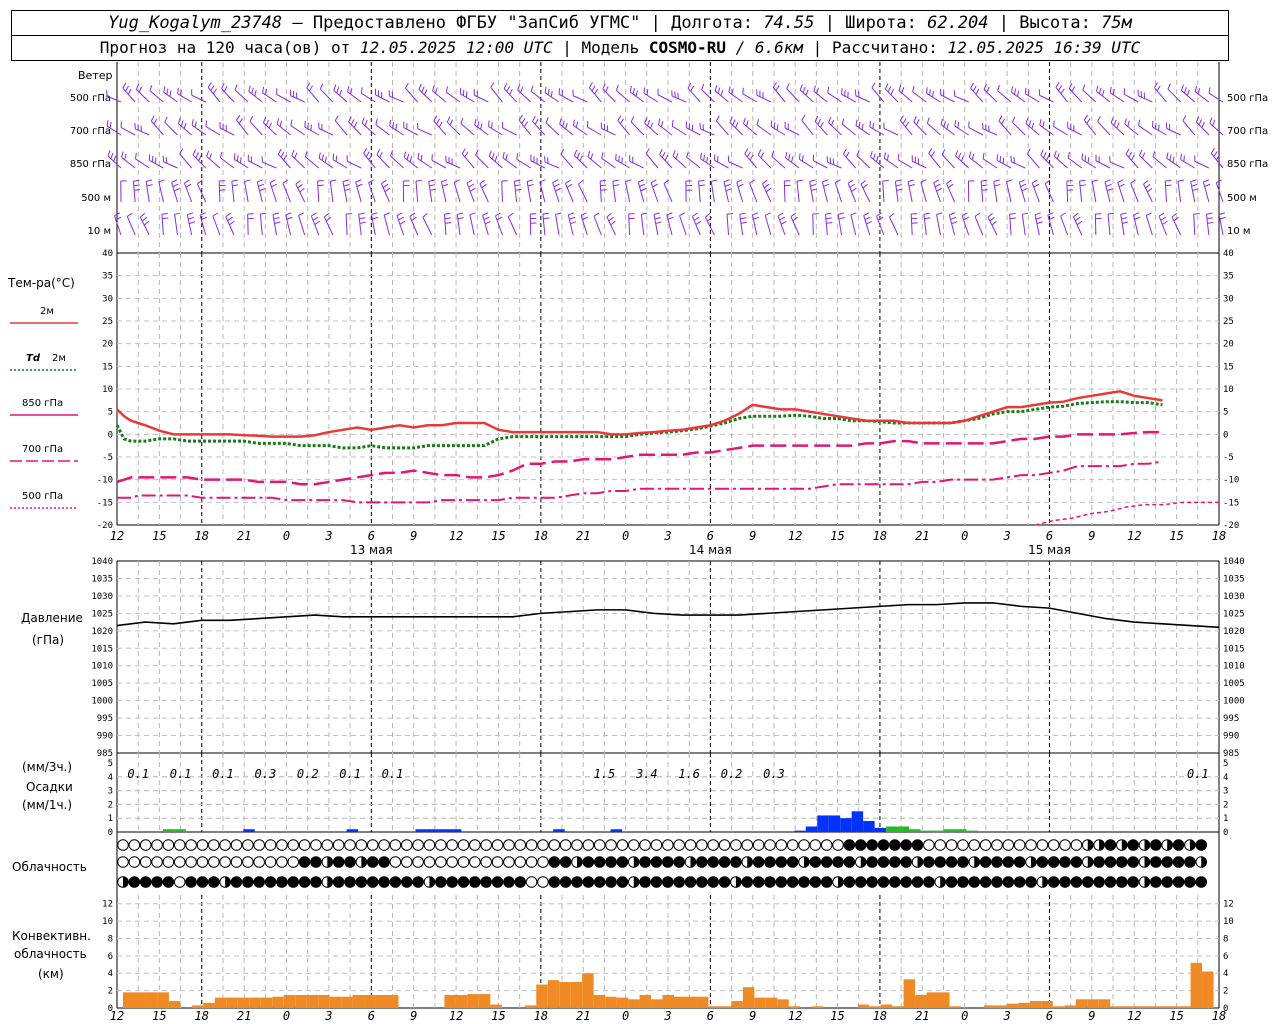 The width and height of the screenshot is (1280, 1024). What do you see at coordinates (49, 787) in the screenshot?
I see `precip-title: Осадки` at bounding box center [49, 787].